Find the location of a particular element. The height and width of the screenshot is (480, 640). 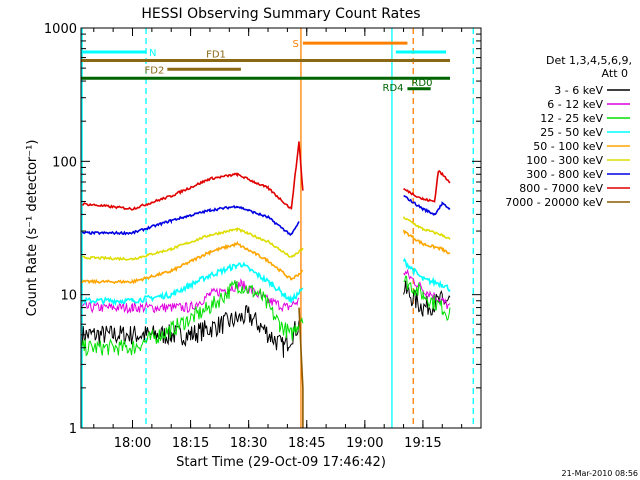

x-tick-label: 18:00 is located at coordinates (132, 443).